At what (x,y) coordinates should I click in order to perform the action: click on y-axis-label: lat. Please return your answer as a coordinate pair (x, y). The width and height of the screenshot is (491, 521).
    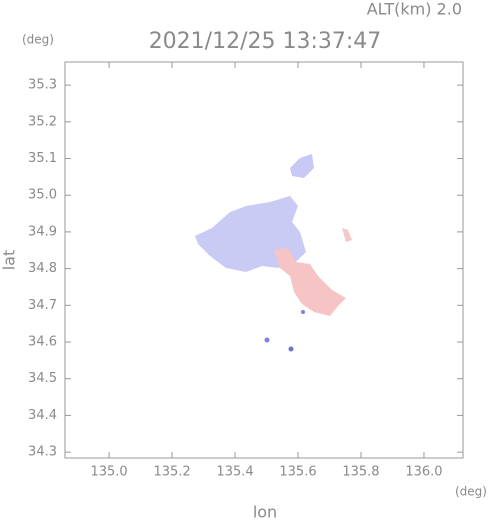
    Looking at the image, I should click on (9, 260).